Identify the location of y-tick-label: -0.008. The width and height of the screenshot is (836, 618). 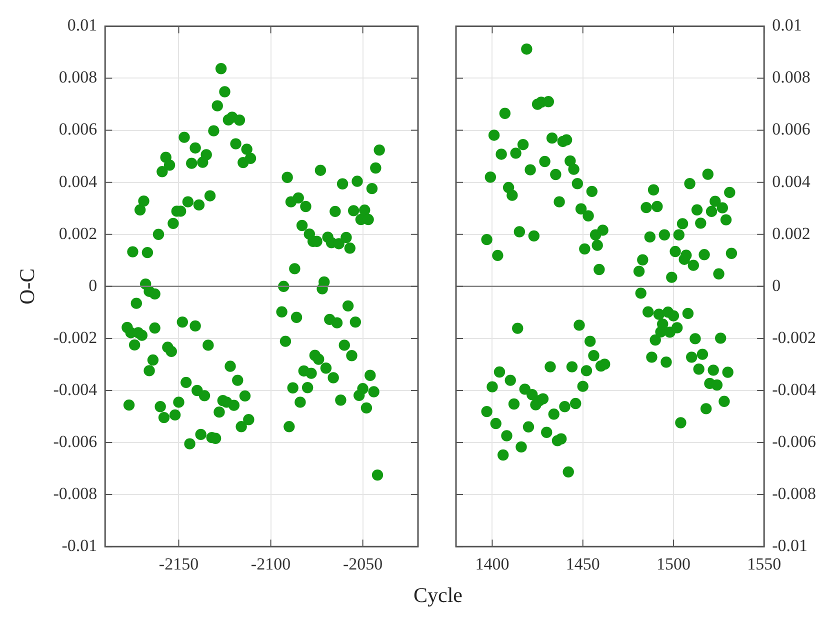
(75, 494).